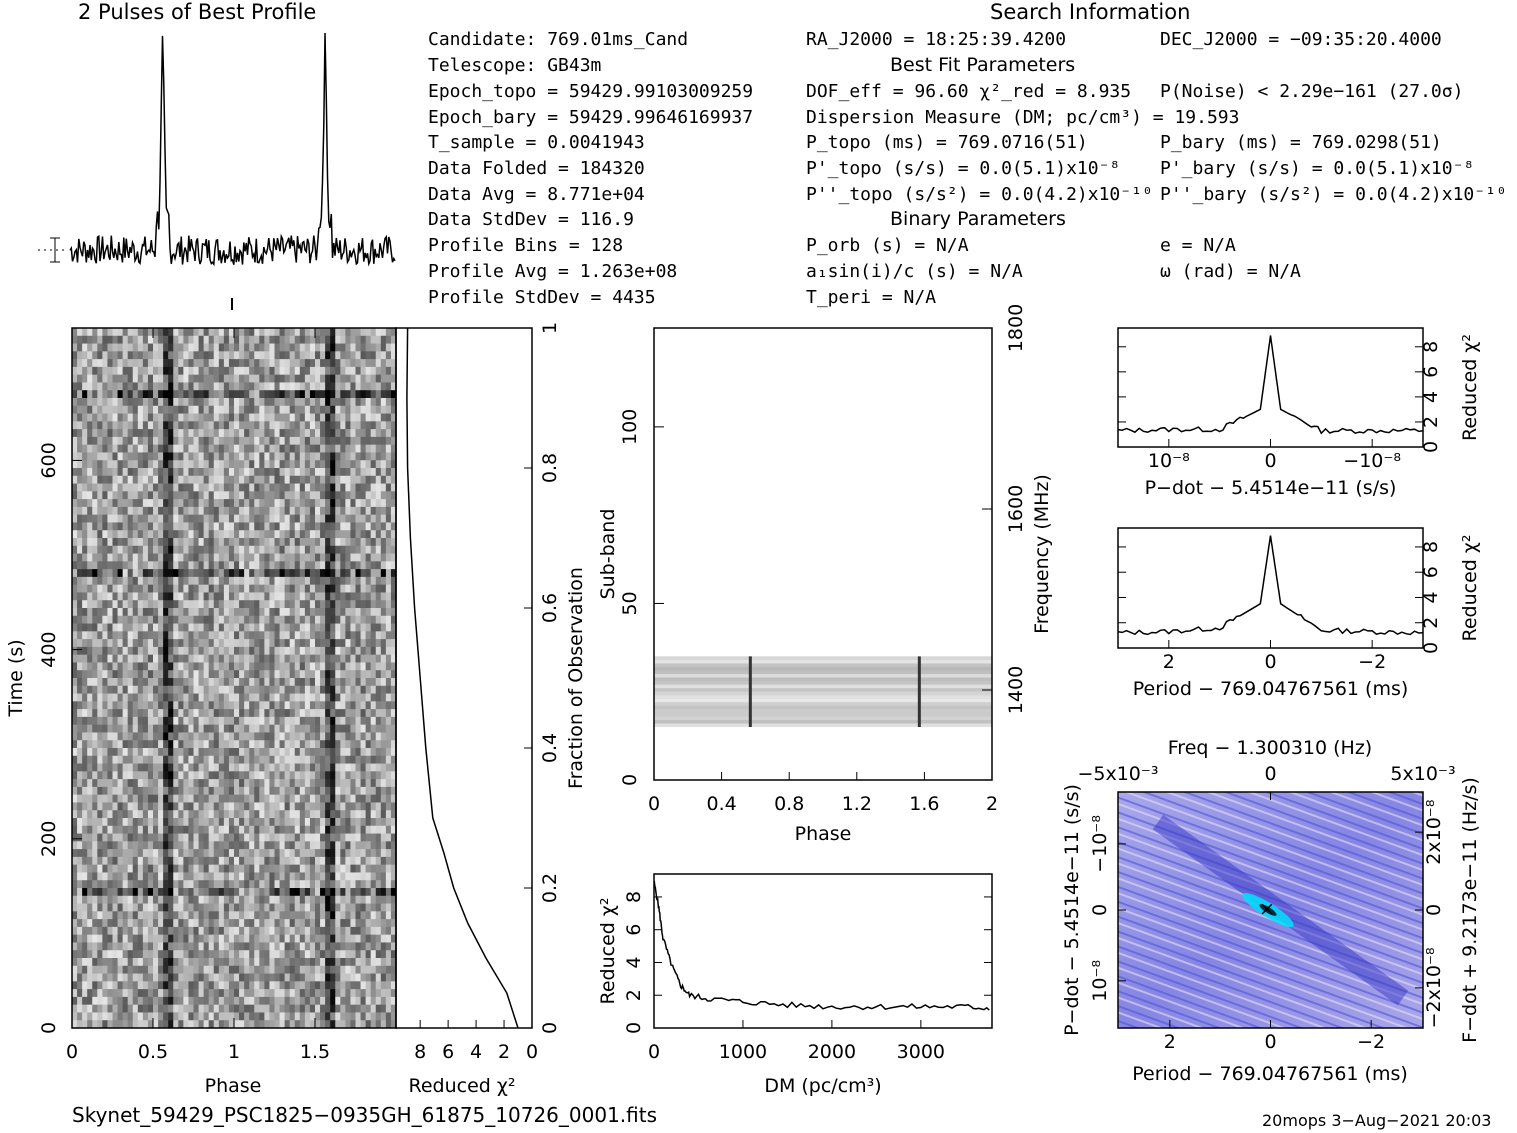 The width and height of the screenshot is (1517, 1133). I want to click on best-fit-title: Best Fit Parameters, so click(983, 65).